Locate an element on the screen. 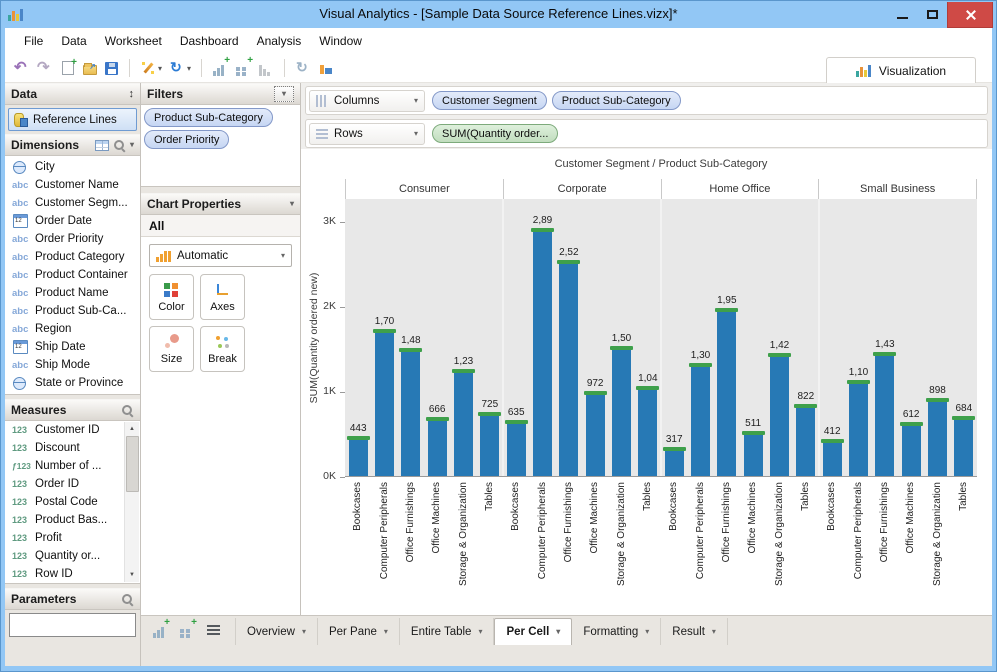 Image resolution: width=997 pixels, height=672 pixels. columns-pill-product-sub-category: Product Sub-Category is located at coordinates (616, 100).